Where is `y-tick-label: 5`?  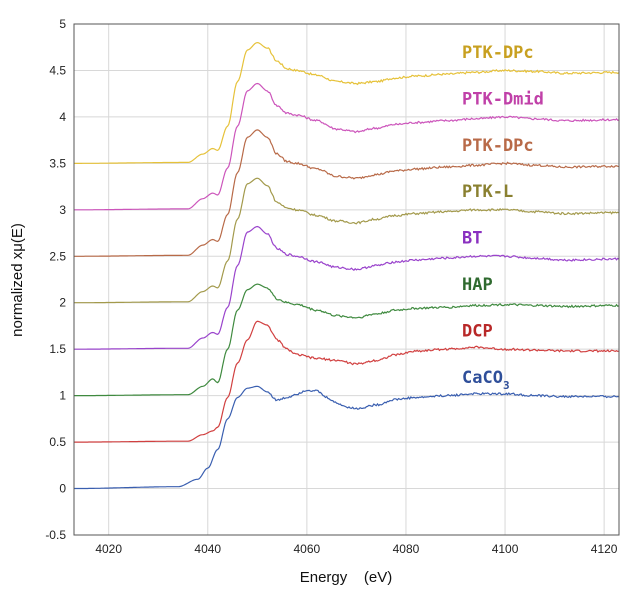
y-tick-label: 5 is located at coordinates (62, 24).